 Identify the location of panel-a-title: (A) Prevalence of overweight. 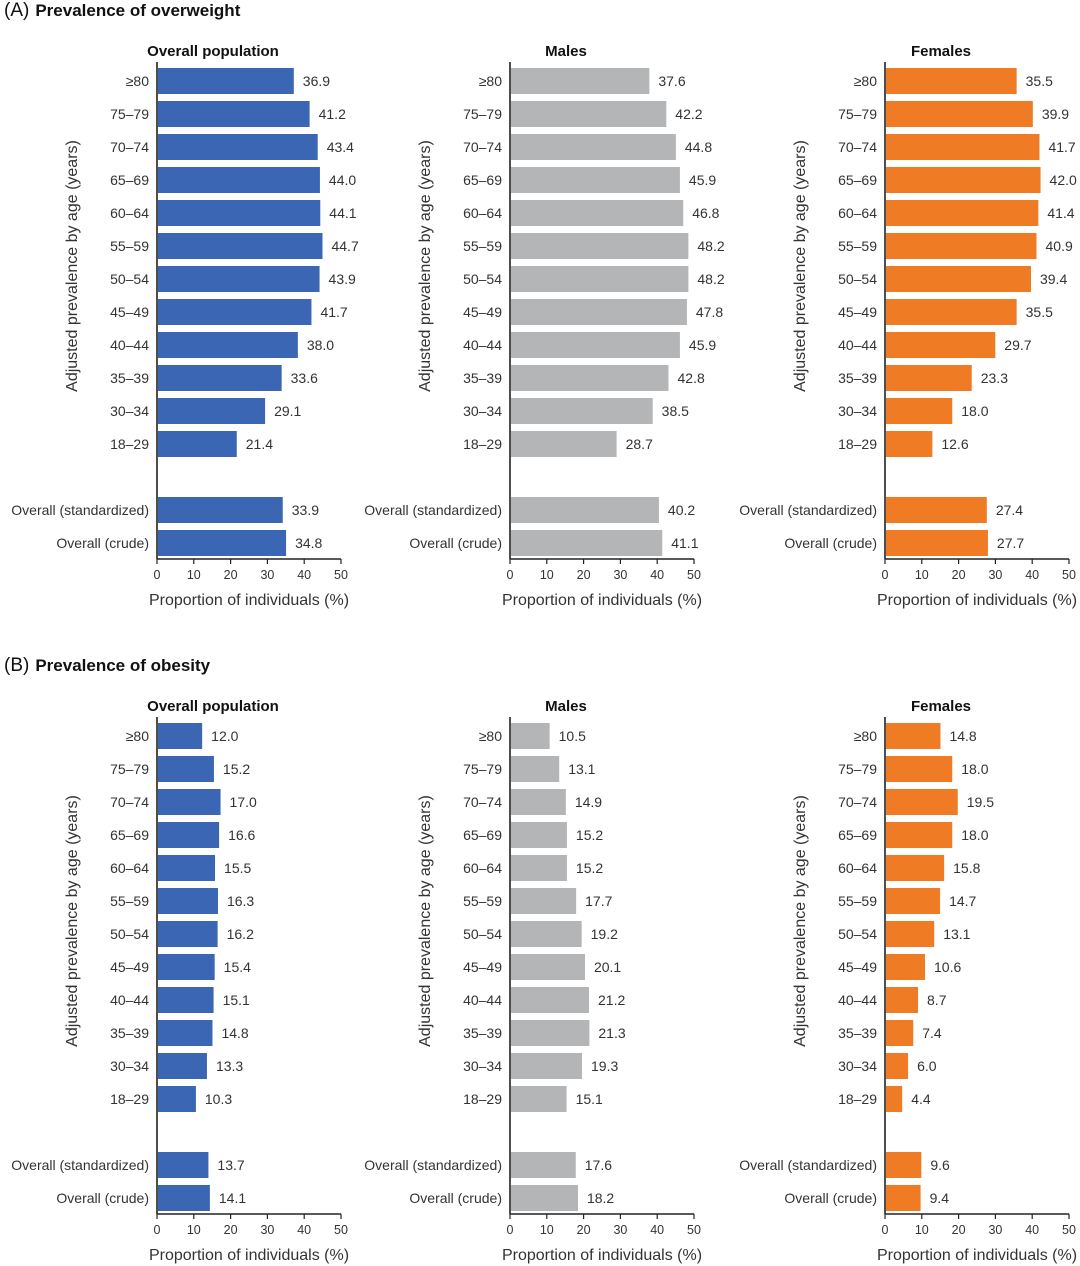
(122, 11).